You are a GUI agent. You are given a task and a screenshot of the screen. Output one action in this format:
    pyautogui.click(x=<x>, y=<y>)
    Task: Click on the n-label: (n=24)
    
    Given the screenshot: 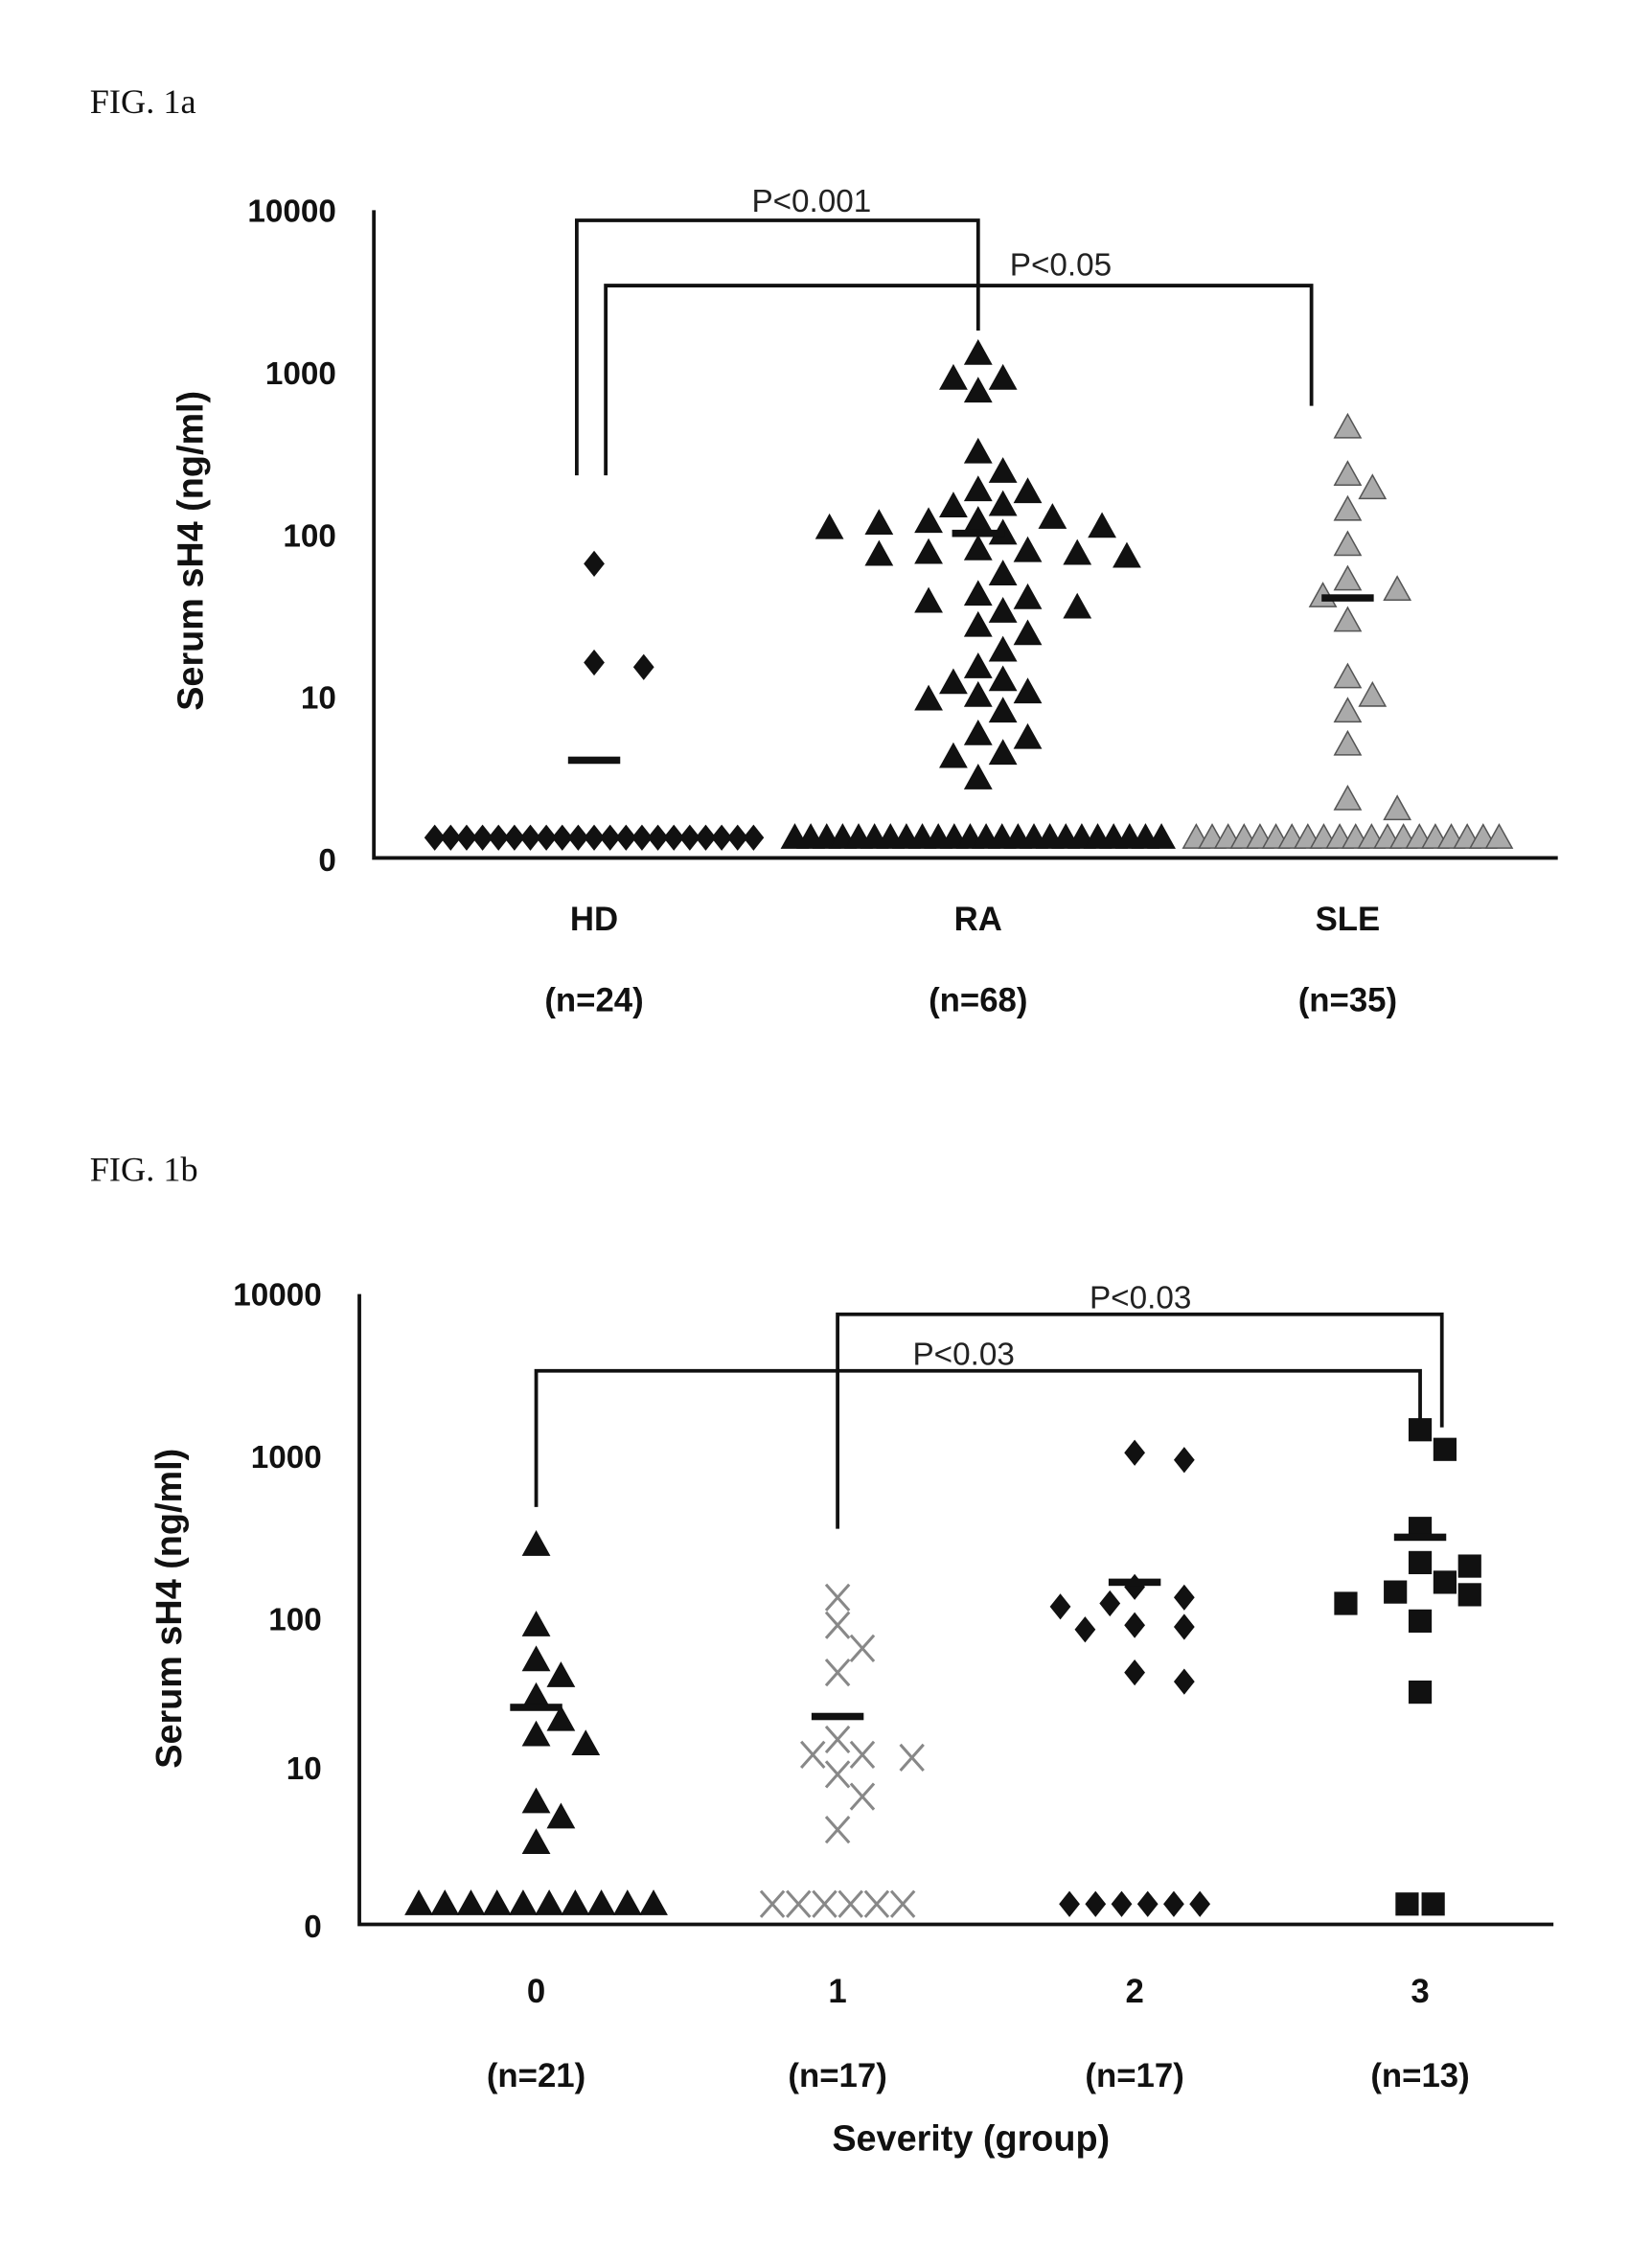 What is the action you would take?
    pyautogui.click(x=593, y=1001)
    